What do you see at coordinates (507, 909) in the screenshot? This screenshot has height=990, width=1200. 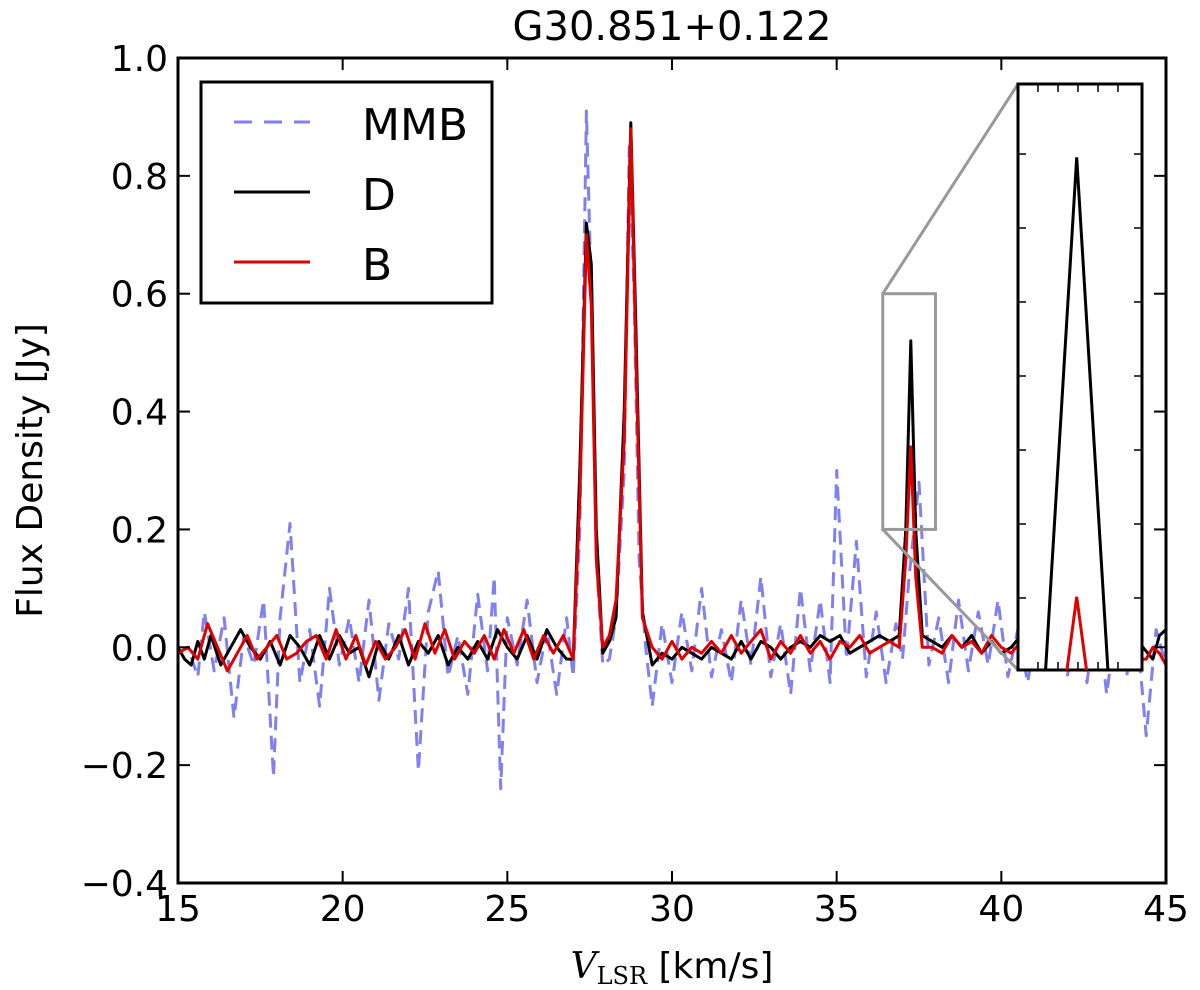 I see `x-tick-label: 25` at bounding box center [507, 909].